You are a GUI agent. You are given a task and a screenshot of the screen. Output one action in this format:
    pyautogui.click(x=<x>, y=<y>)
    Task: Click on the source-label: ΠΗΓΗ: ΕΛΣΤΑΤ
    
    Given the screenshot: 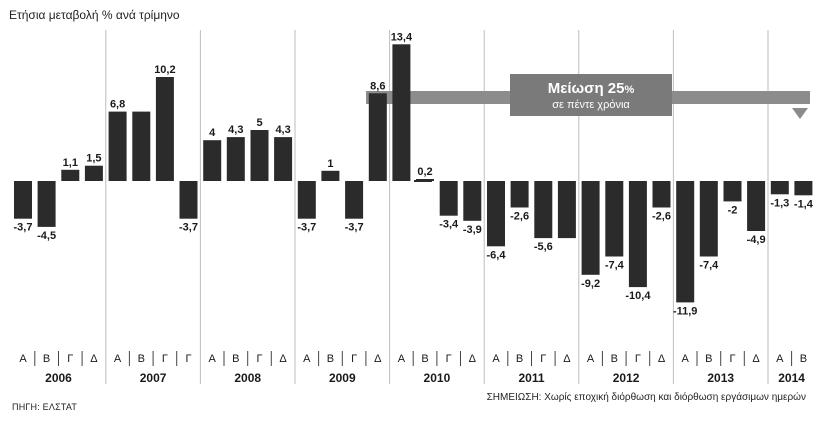 What is the action you would take?
    pyautogui.click(x=45, y=407)
    